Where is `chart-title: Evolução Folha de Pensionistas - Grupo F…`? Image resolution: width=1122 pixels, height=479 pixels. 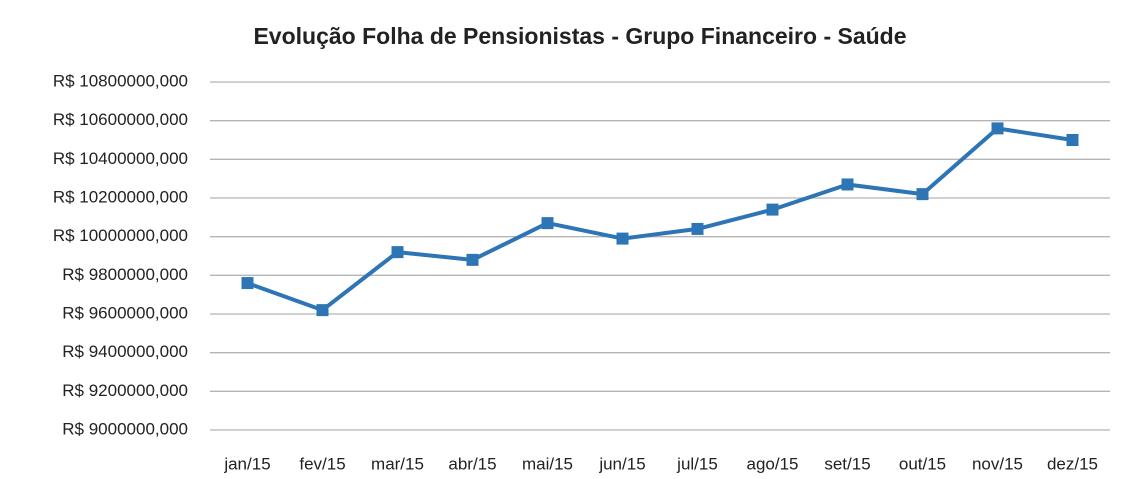 chart-title: Evolução Folha de Pensionistas - Grupo F… is located at coordinates (579, 36).